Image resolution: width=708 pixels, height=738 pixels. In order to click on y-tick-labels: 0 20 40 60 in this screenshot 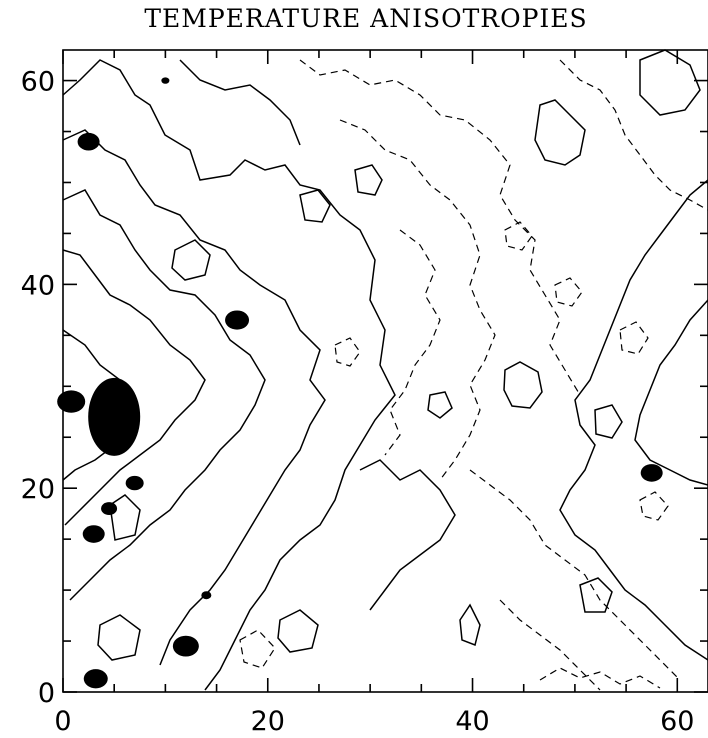, I will do `click(38, 388)`.